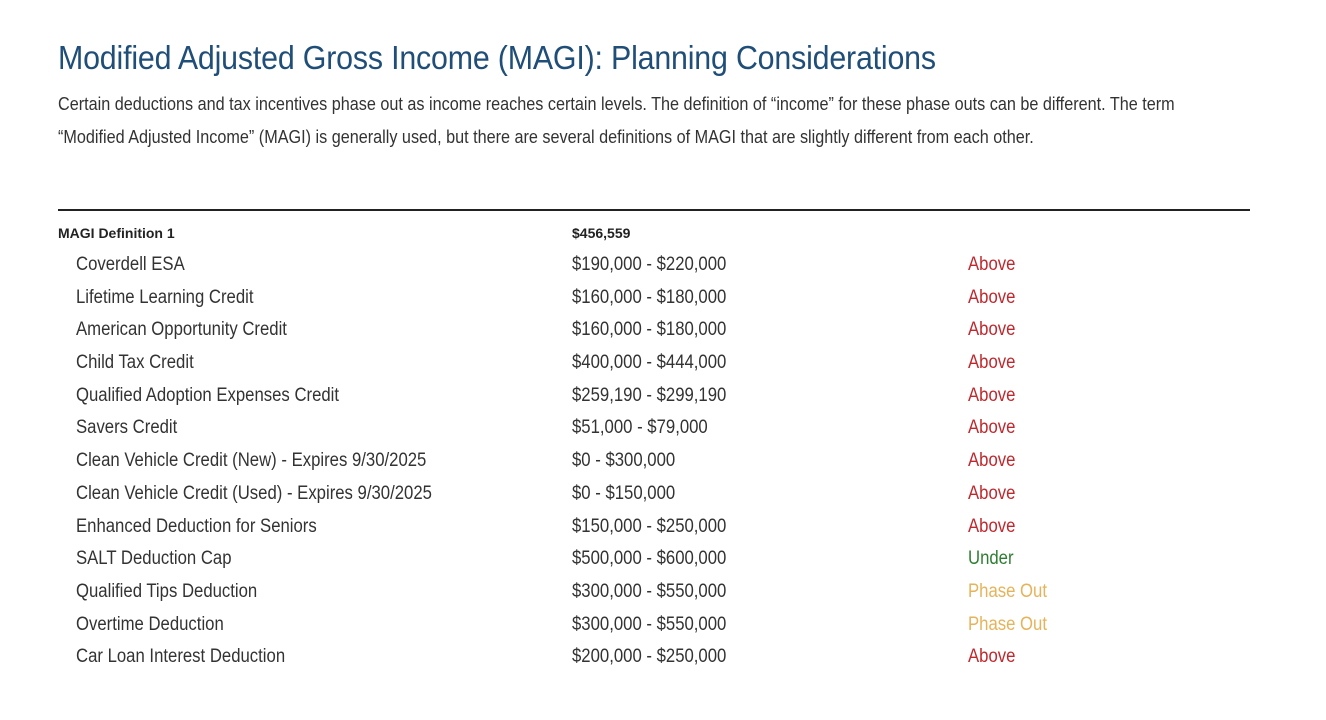 The height and width of the screenshot is (720, 1326). Describe the element at coordinates (208, 395) in the screenshot. I see `row-name: Qualified Adoption Expenses Credit` at that location.